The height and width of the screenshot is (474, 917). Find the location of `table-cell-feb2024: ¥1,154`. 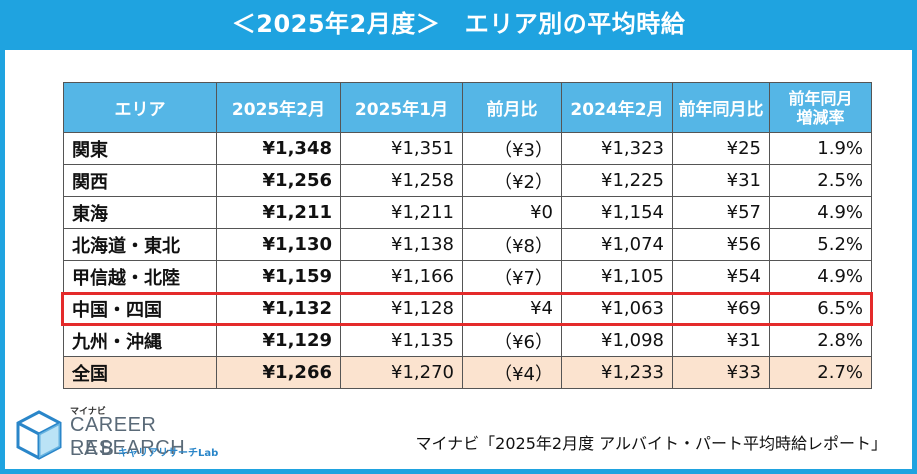

table-cell-feb2024: ¥1,154 is located at coordinates (617, 212).